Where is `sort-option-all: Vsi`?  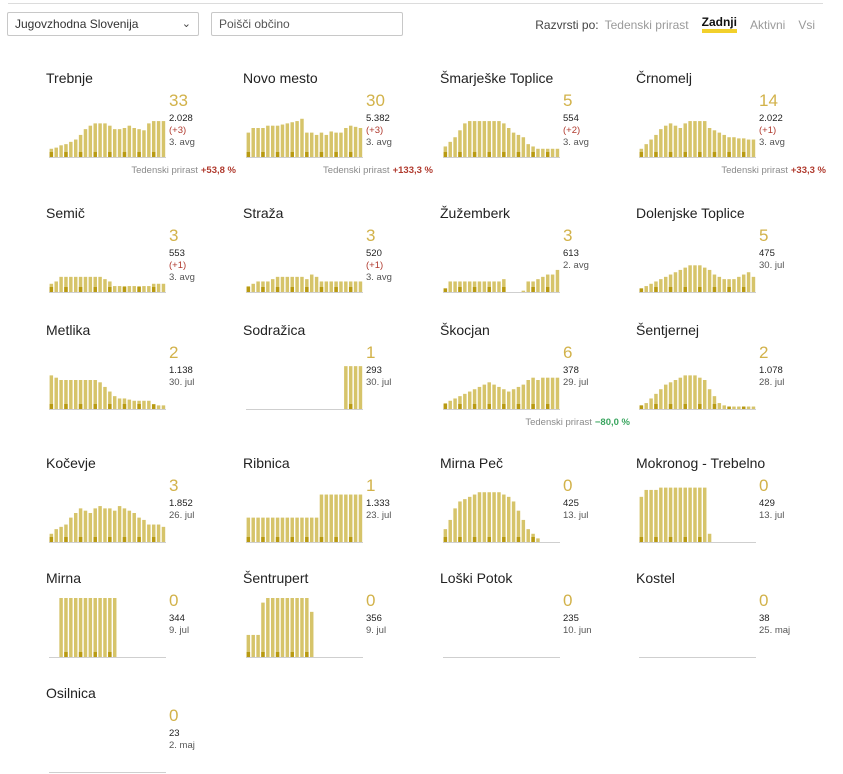
sort-option-all: Vsi is located at coordinates (806, 24).